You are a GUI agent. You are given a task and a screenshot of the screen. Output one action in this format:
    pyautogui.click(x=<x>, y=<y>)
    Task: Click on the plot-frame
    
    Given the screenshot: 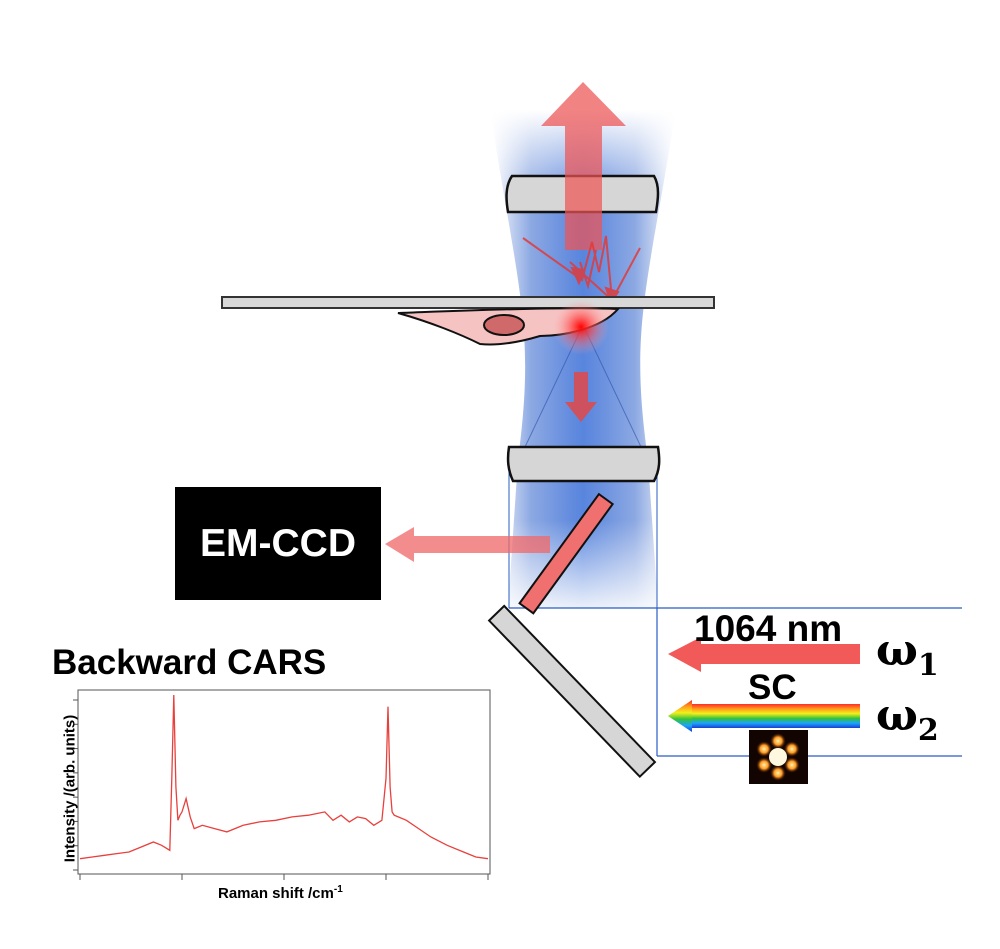 What is the action you would take?
    pyautogui.click(x=284, y=782)
    